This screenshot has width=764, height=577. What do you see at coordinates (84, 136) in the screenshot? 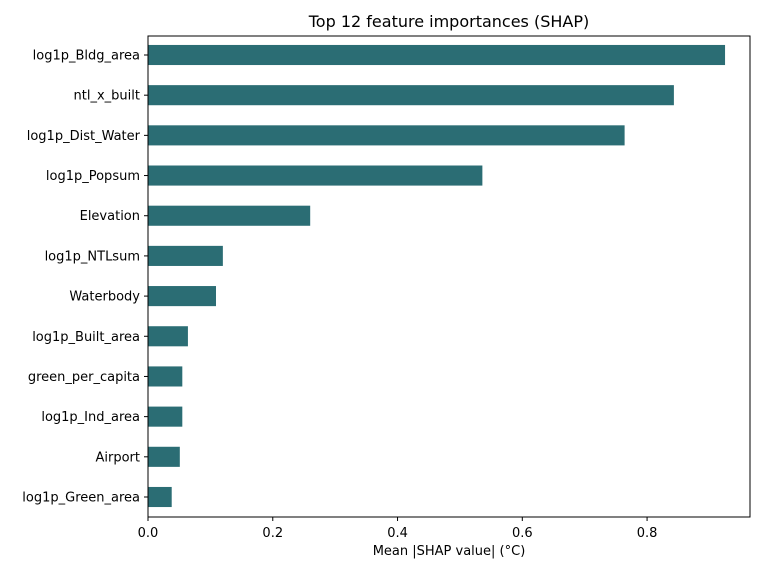
I see `y-tick-label: log1p_Dist_Water` at bounding box center [84, 136].